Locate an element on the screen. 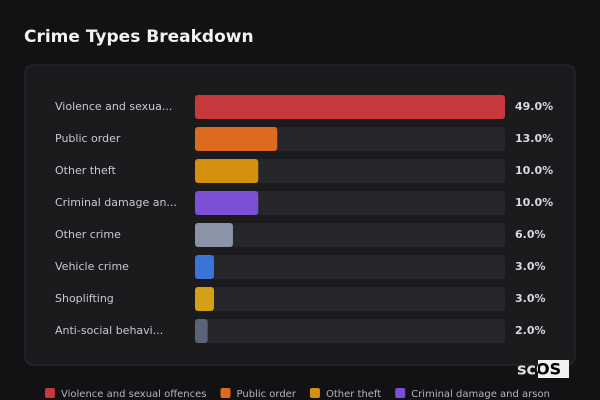 The width and height of the screenshot is (600, 400). value-label: 6.0% is located at coordinates (530, 234).